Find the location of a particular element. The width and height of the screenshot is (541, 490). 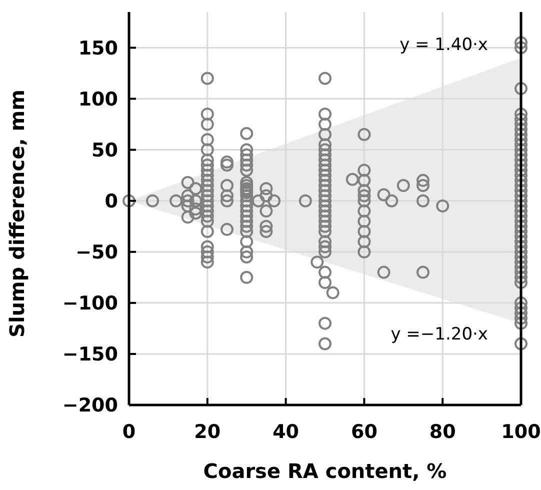

y-tick-label: −200 is located at coordinates (90, 405).